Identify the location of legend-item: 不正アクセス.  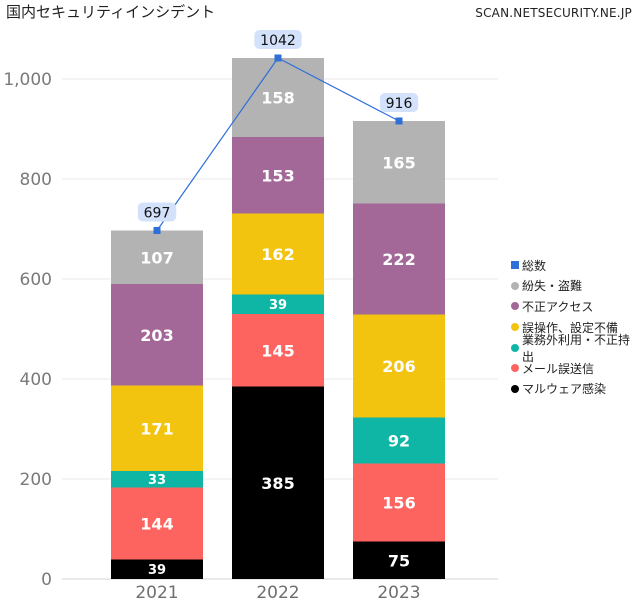
(575, 306).